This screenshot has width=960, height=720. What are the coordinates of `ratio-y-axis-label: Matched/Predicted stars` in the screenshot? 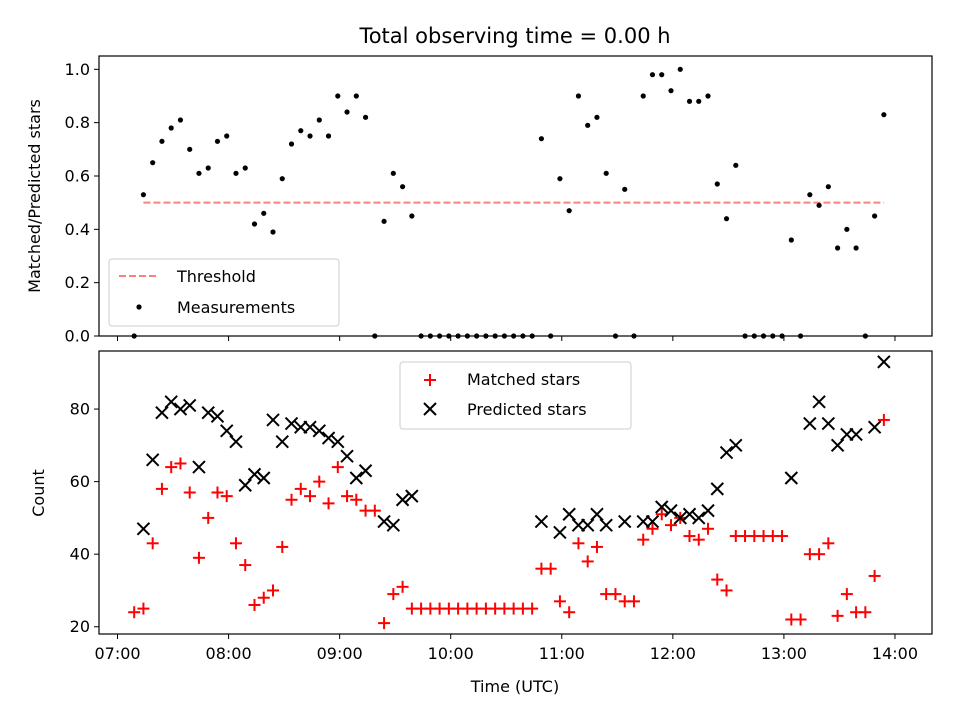 It's located at (34, 196).